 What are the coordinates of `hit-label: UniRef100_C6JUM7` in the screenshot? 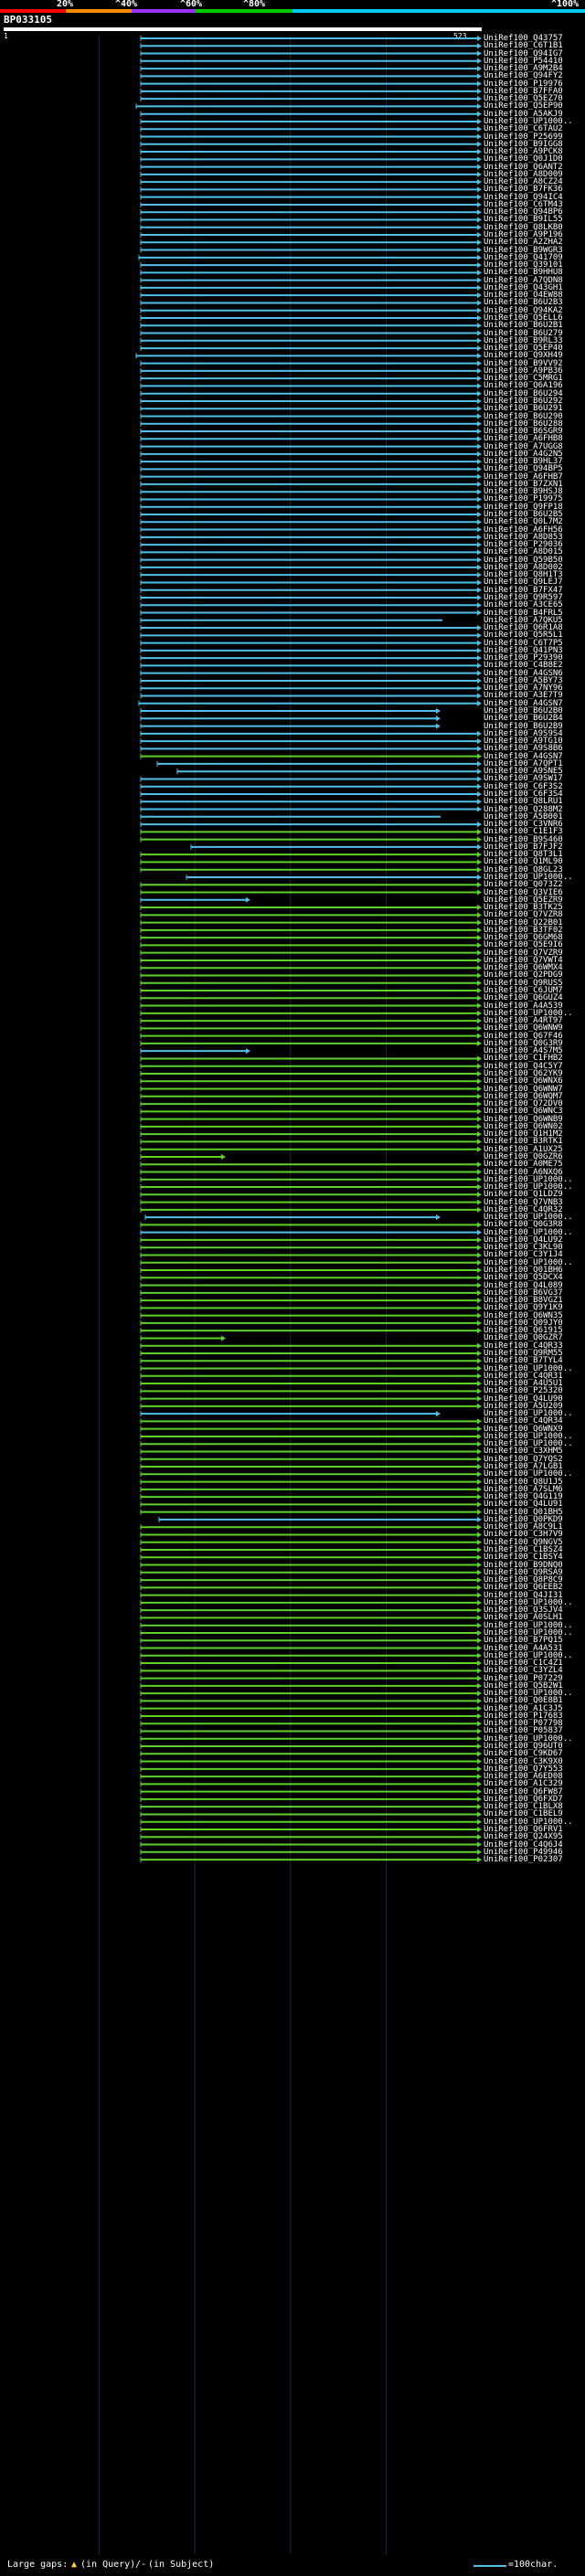 It's located at (523, 991).